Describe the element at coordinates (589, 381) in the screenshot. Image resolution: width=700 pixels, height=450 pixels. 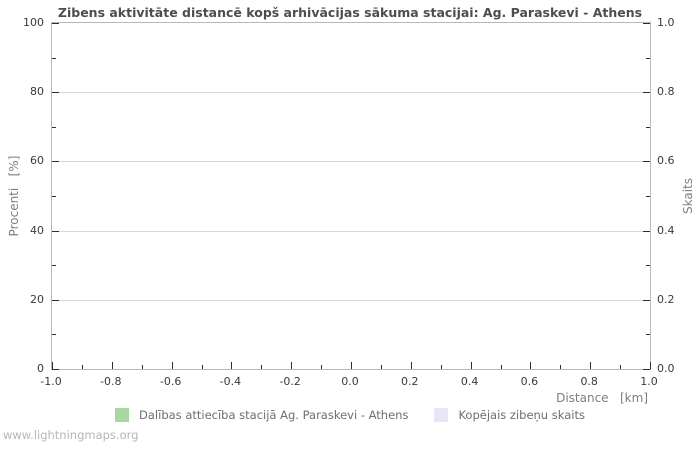
I see `x-tick-label: 0.8` at that location.